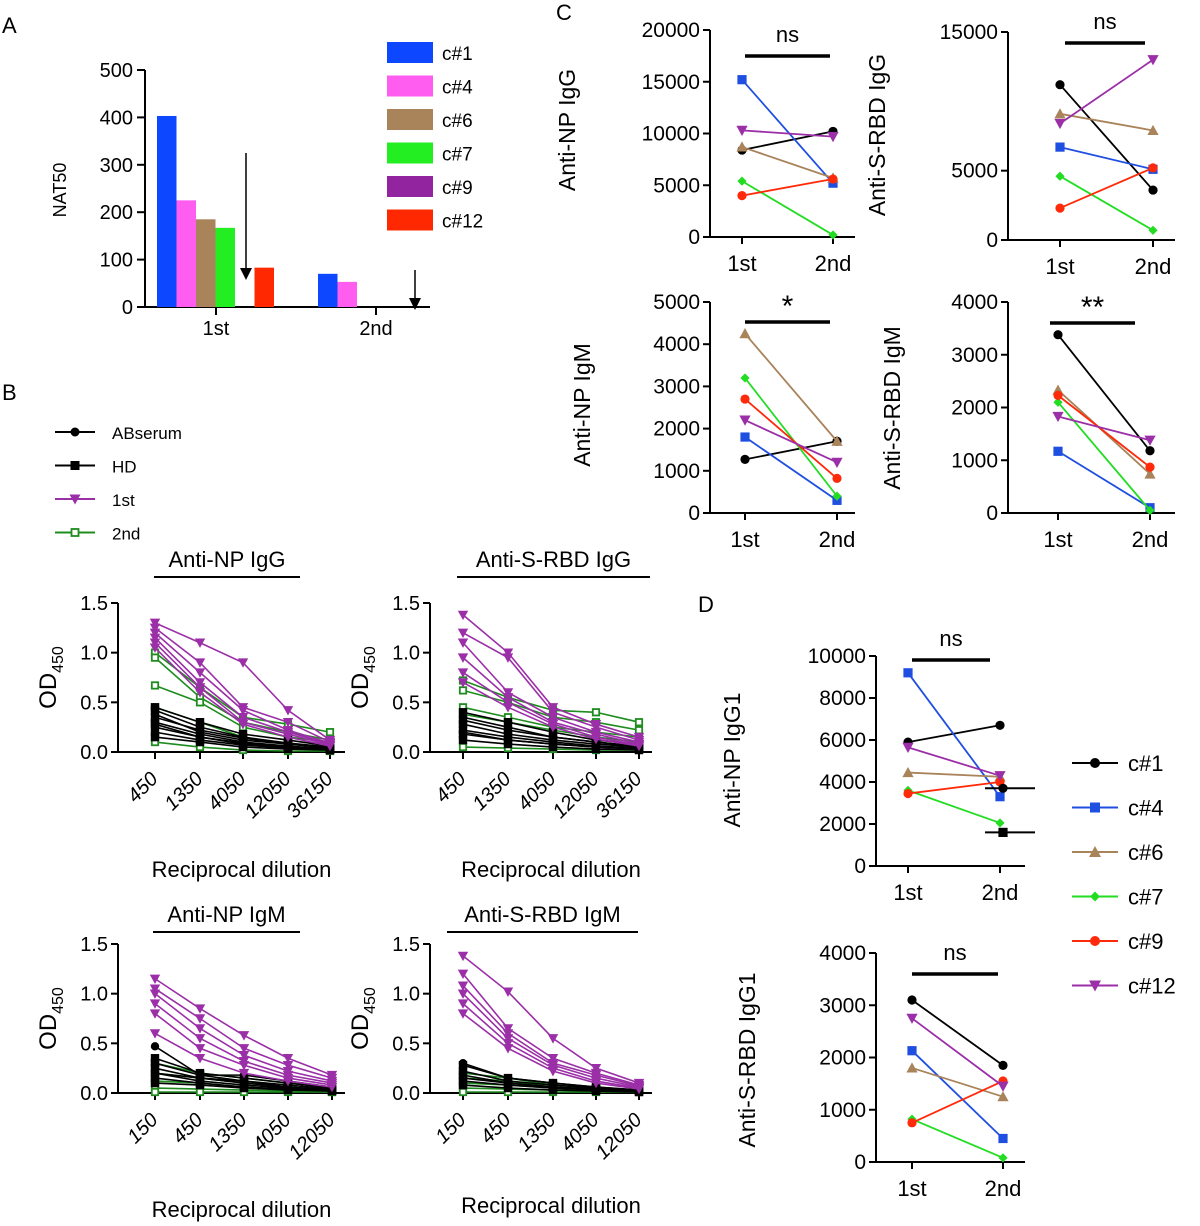  I want to click on point-c-7-1st, so click(1058, 402).